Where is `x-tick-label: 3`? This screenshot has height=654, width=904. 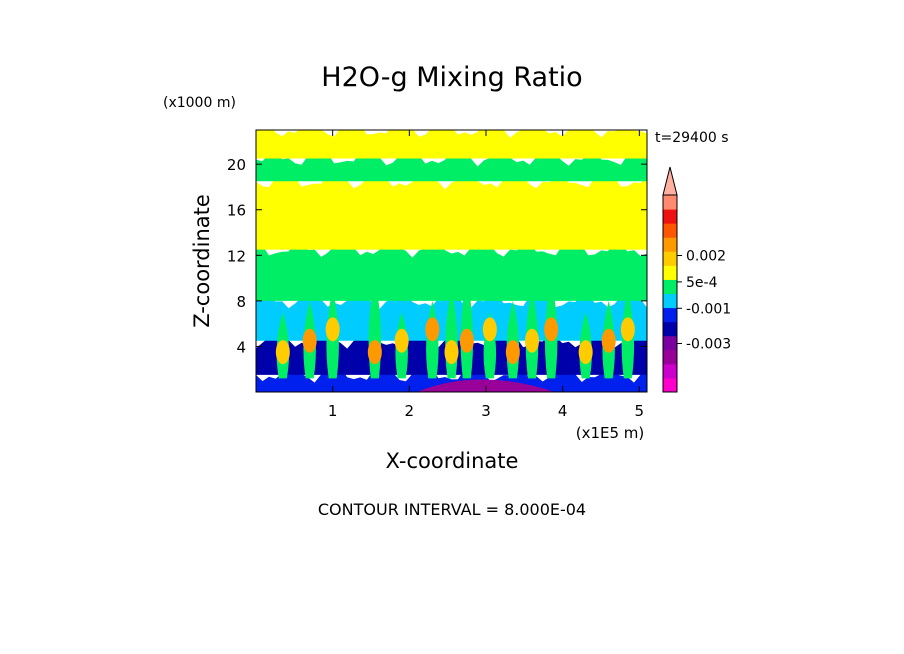
x-tick-label: 3 is located at coordinates (486, 411).